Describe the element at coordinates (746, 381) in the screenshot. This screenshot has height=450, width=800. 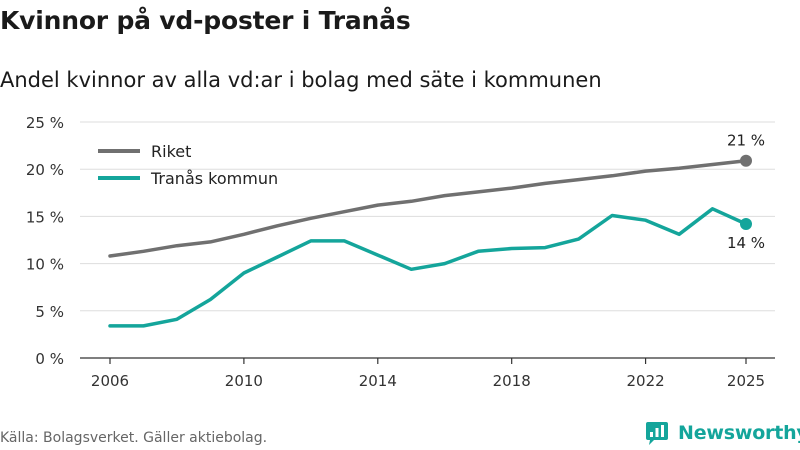
I see `x-tick-label: 2025` at that location.